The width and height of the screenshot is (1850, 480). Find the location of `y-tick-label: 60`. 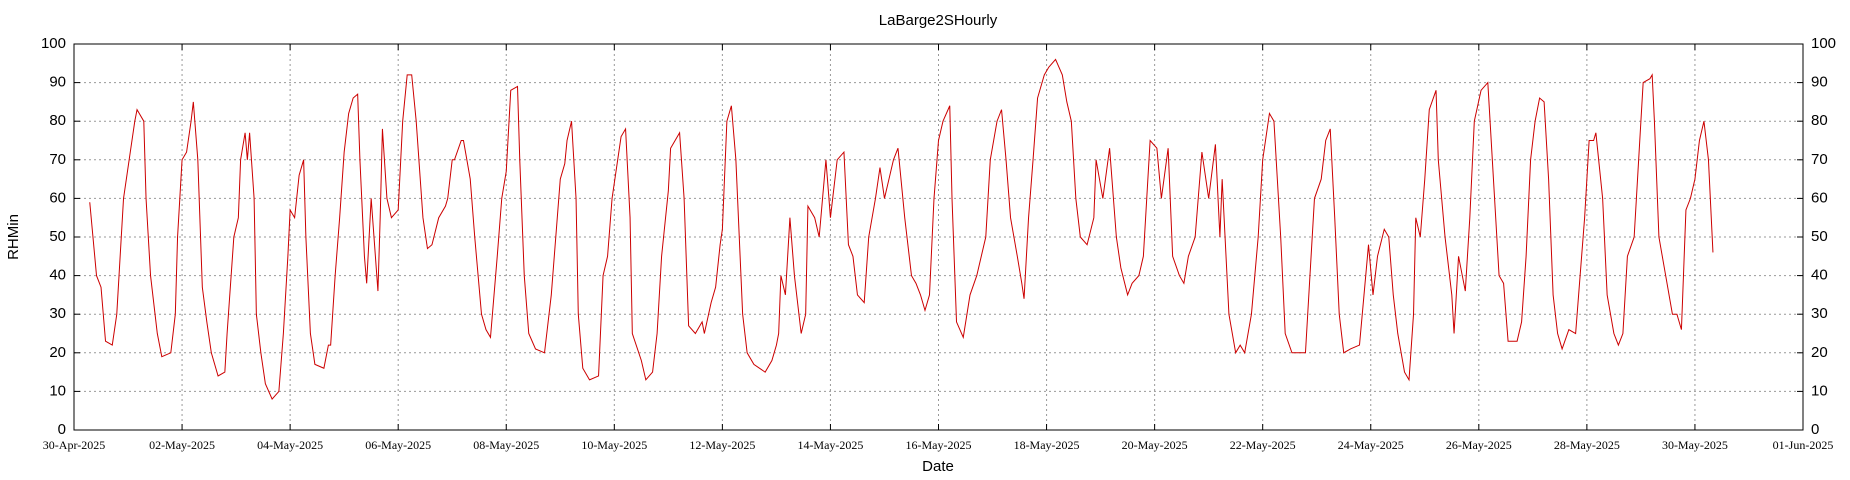

y-tick-label: 60 is located at coordinates (57, 197).